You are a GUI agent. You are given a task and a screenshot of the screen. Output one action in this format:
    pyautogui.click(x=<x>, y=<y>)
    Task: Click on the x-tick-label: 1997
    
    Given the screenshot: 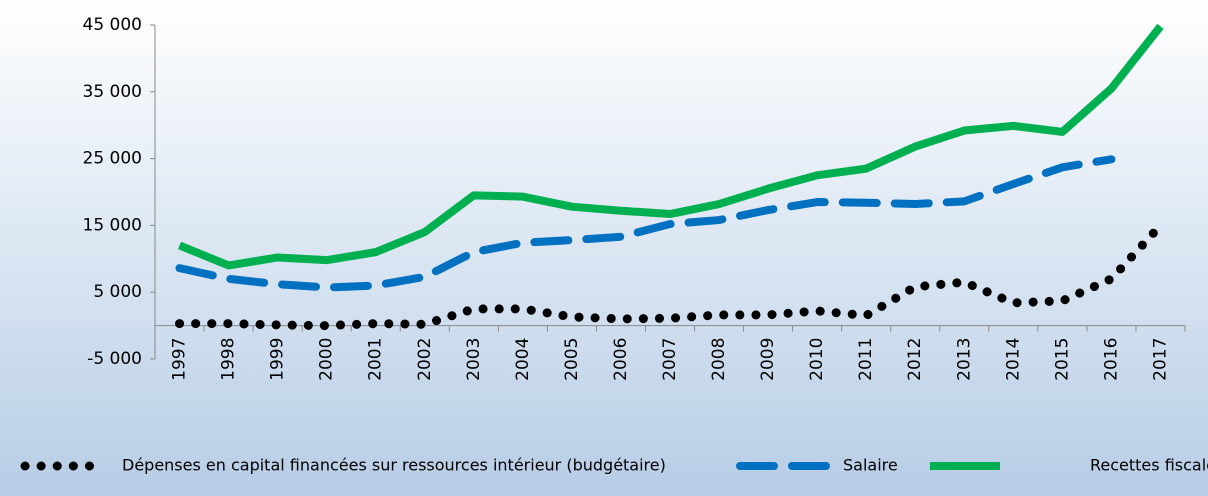 What is the action you would take?
    pyautogui.click(x=180, y=359)
    